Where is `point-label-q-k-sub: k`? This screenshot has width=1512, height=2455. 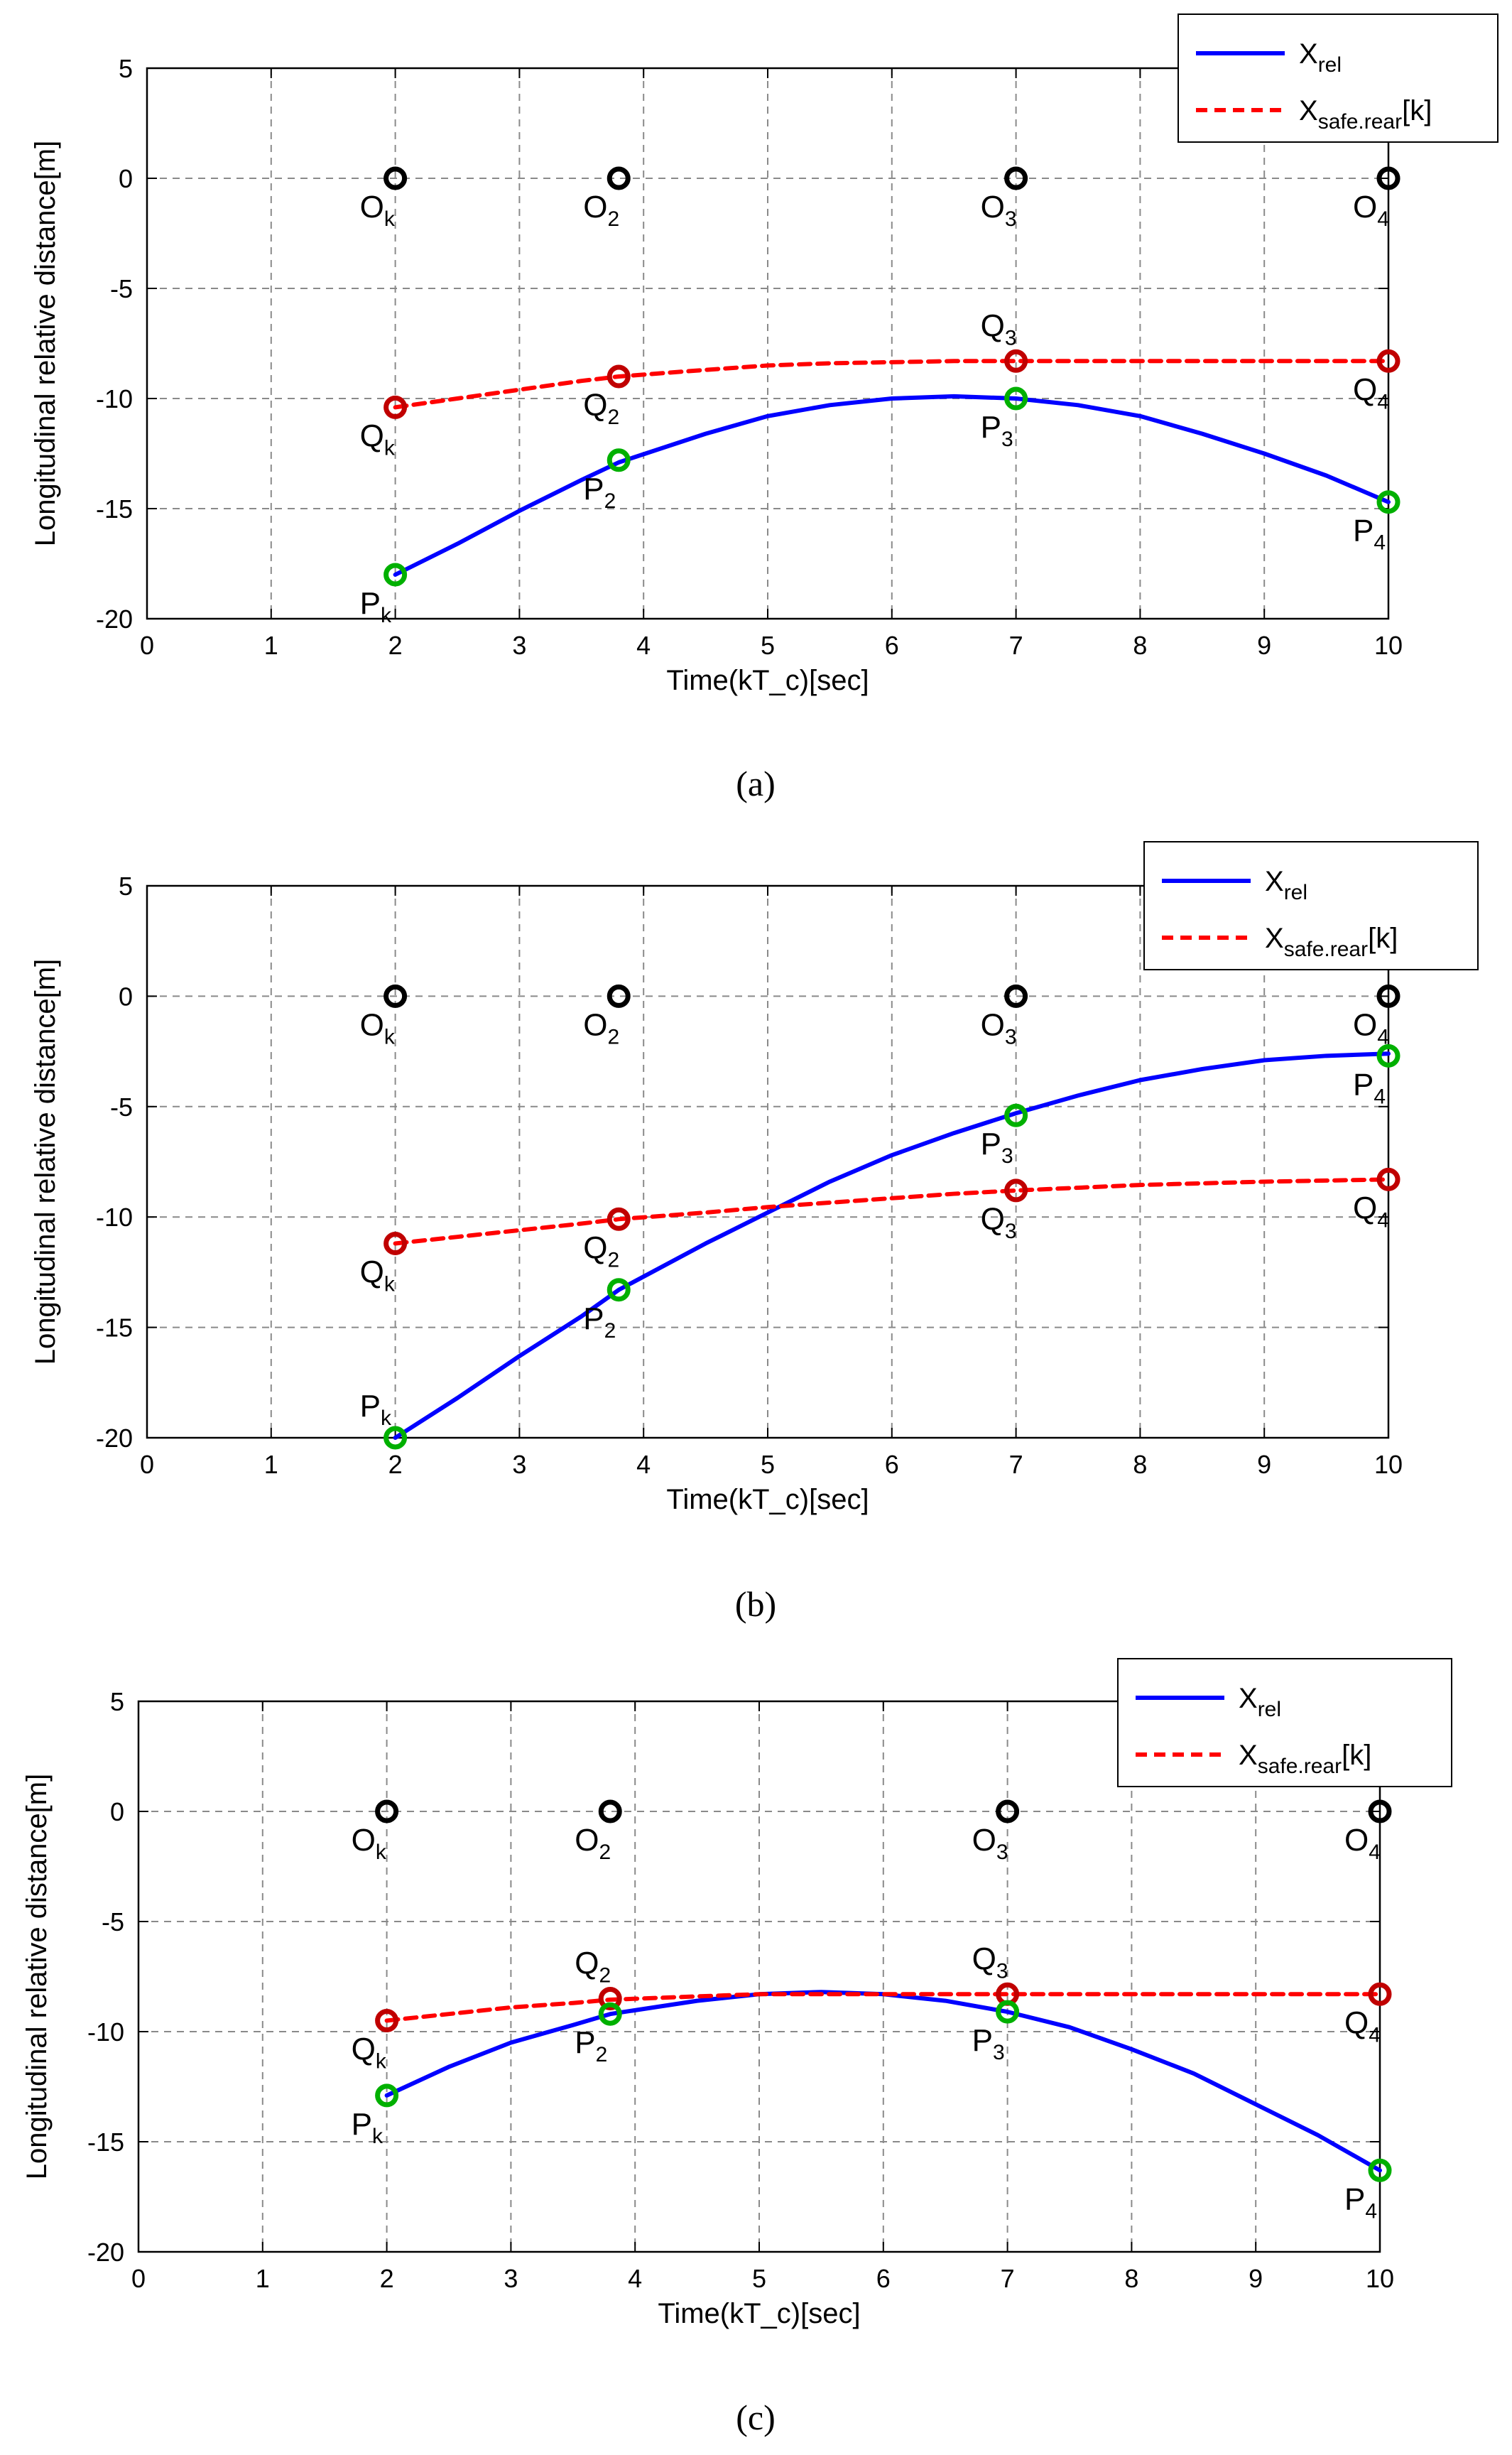 point-label-q-k-sub: k is located at coordinates (390, 448).